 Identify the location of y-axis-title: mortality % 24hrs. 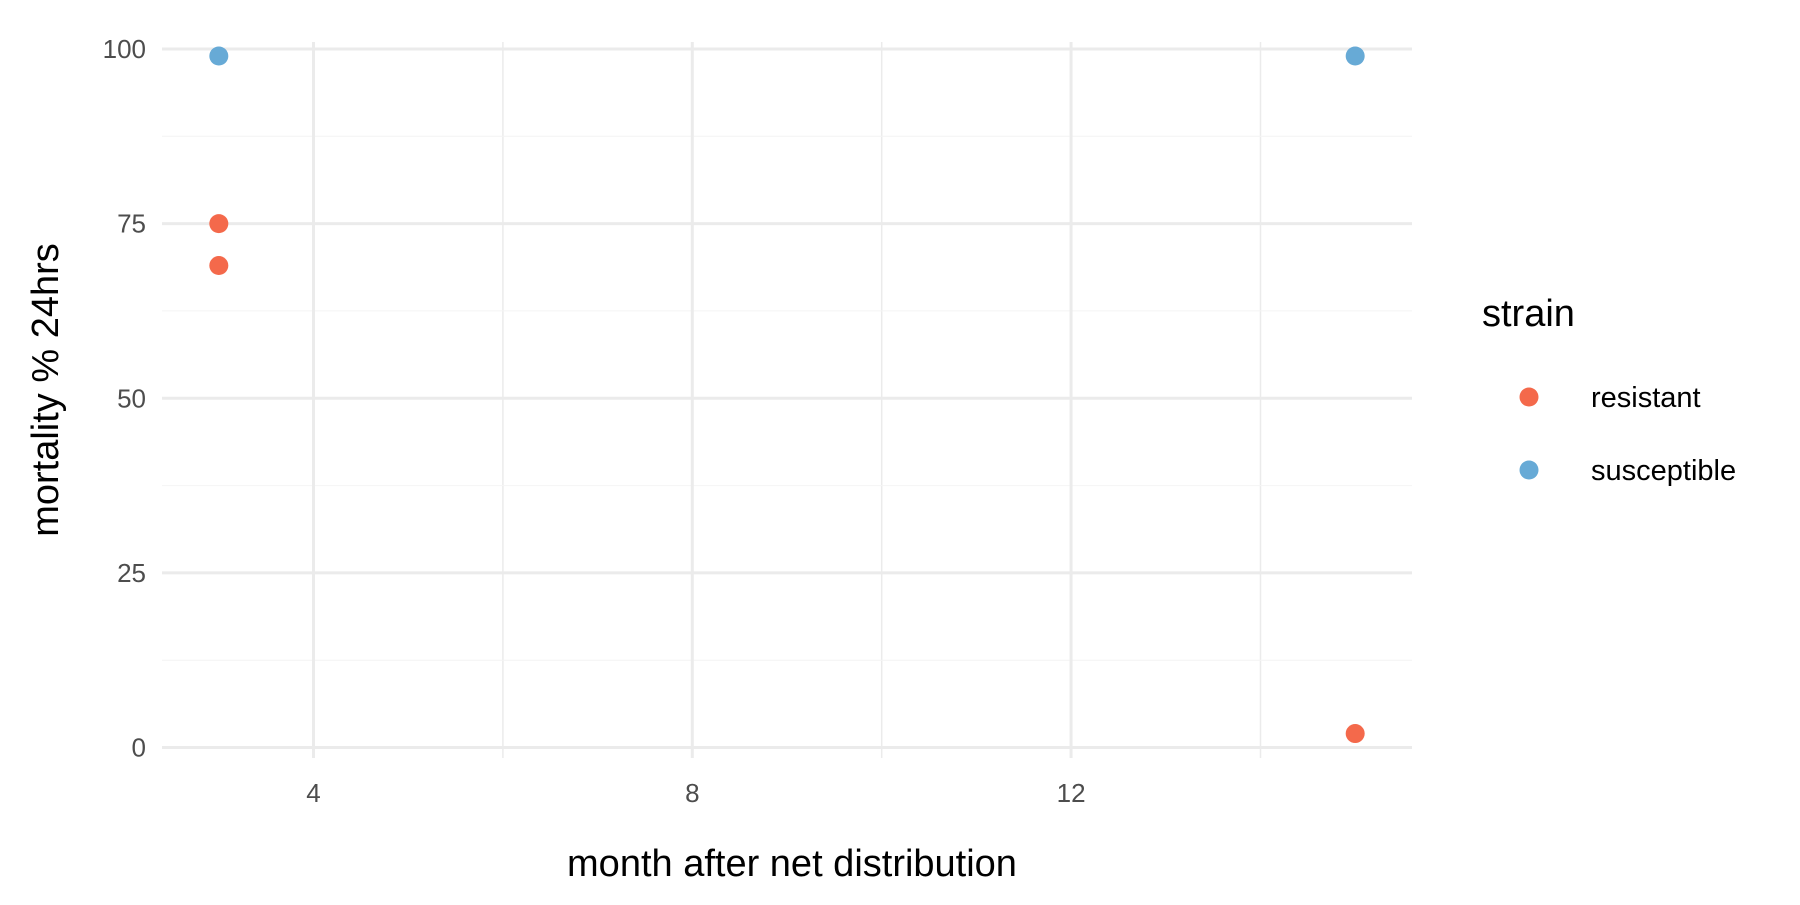
(46, 390).